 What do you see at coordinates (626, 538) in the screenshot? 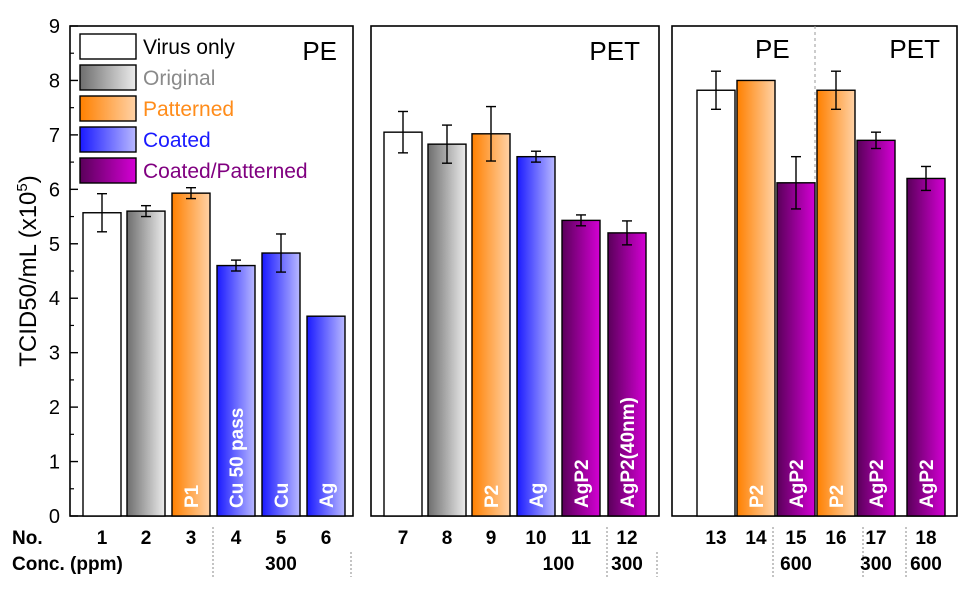
I see `bar-number-12: 12` at bounding box center [626, 538].